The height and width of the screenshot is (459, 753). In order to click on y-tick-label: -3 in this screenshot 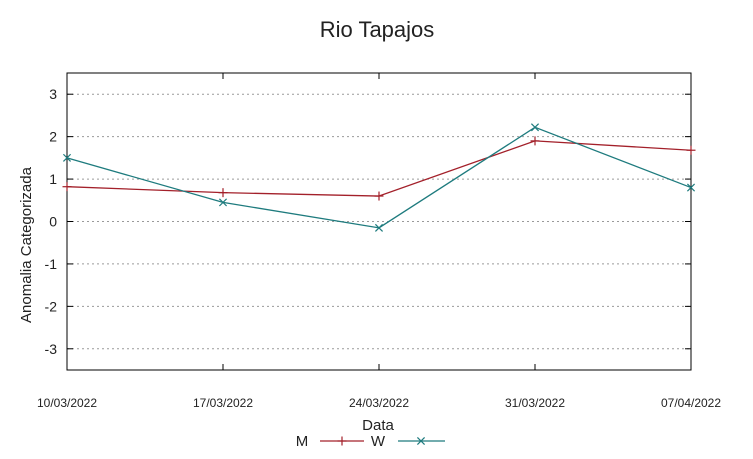, I will do `click(51, 349)`.